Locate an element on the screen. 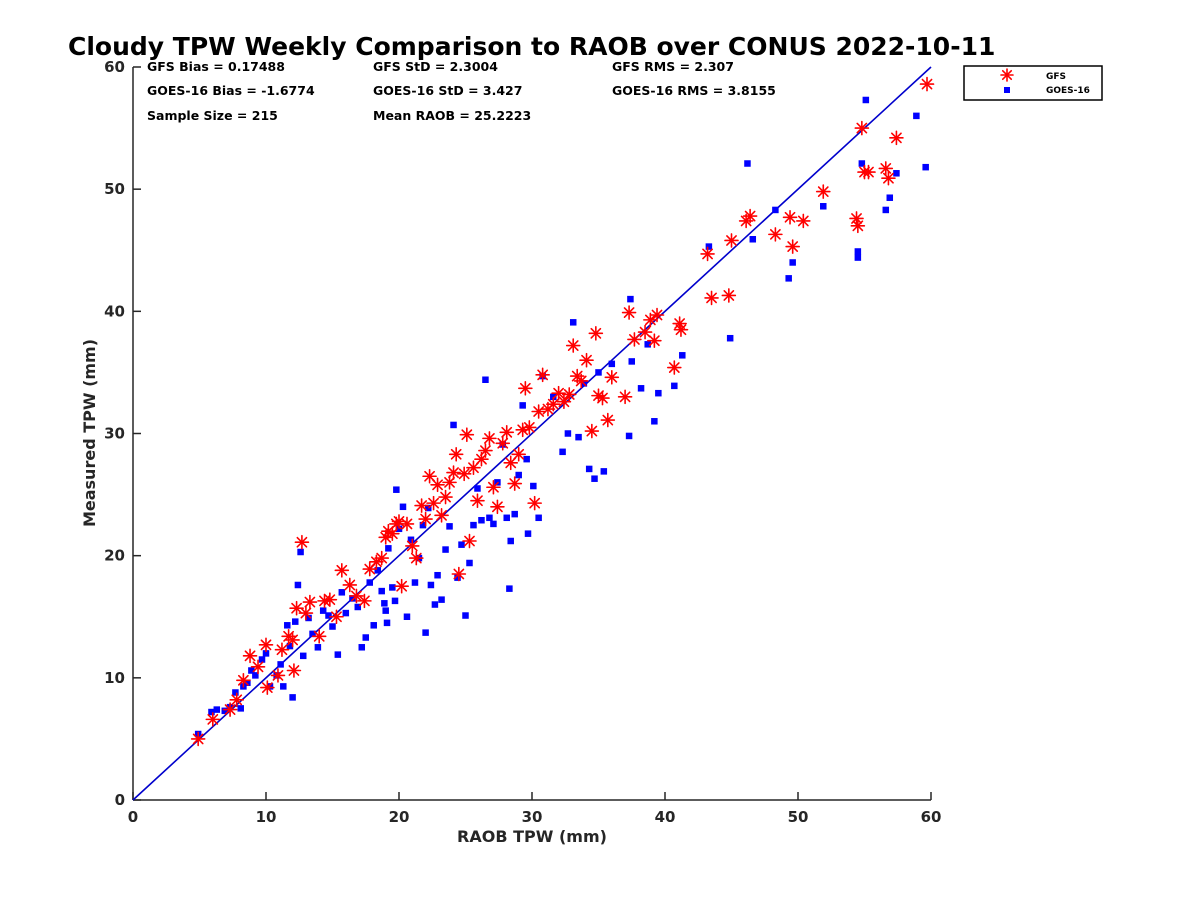  legend-goes16-label: GOES-16 is located at coordinates (1068, 91).